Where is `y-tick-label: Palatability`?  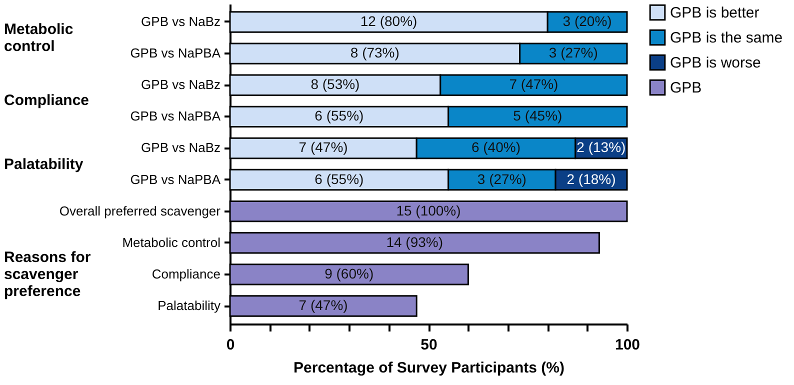
y-tick-label: Palatability is located at coordinates (189, 306).